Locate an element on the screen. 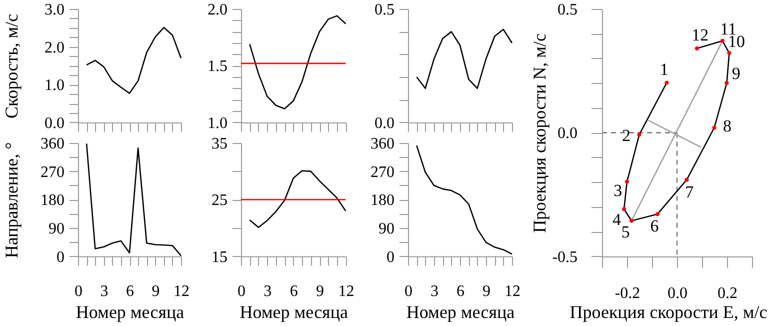  y-axis-title: Скорость, м/с is located at coordinates (12, 66).